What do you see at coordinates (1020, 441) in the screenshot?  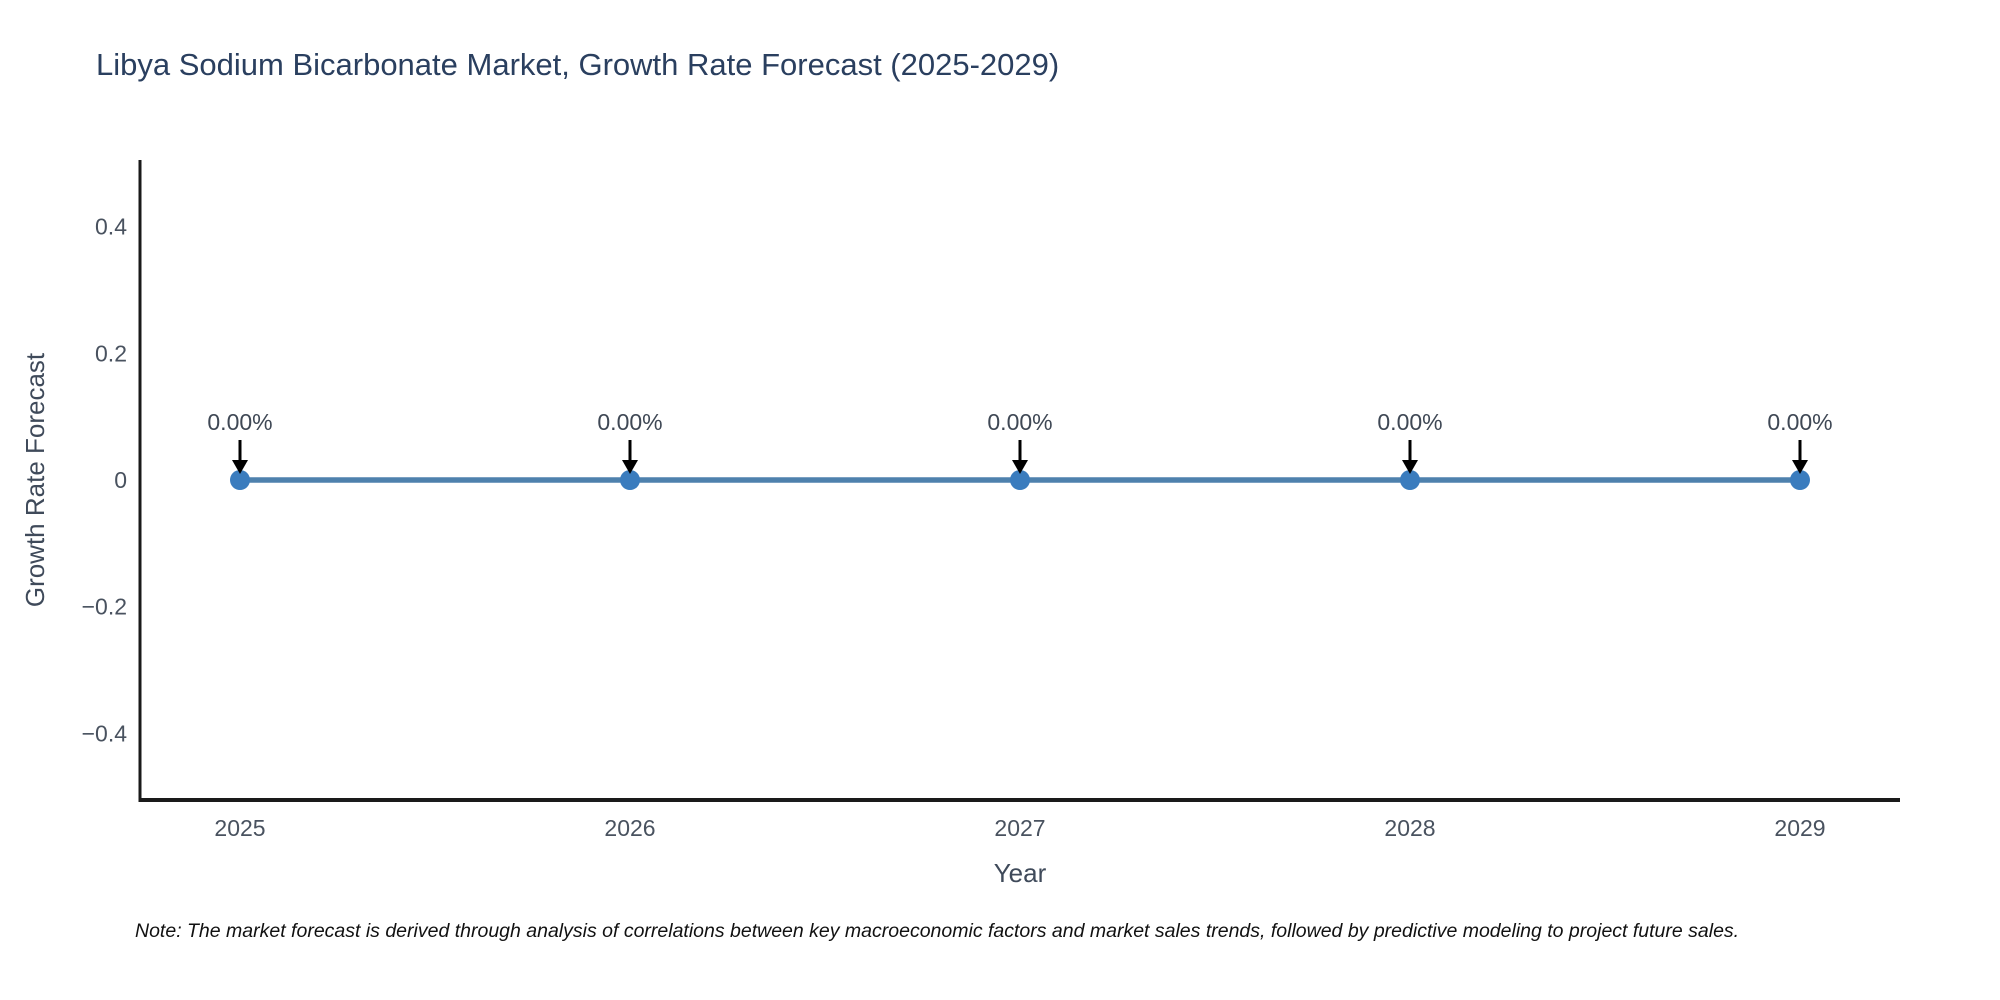 I see `annotations: 0.00% 0.00% 0.00% 0.00% 0.00%` at bounding box center [1020, 441].